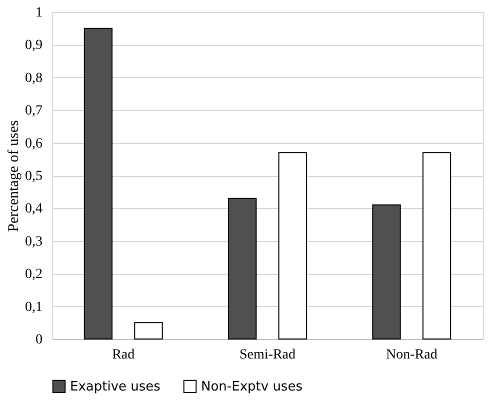 The width and height of the screenshot is (488, 400). Describe the element at coordinates (33, 242) in the screenshot. I see `y-tick-label: 0,3` at that location.